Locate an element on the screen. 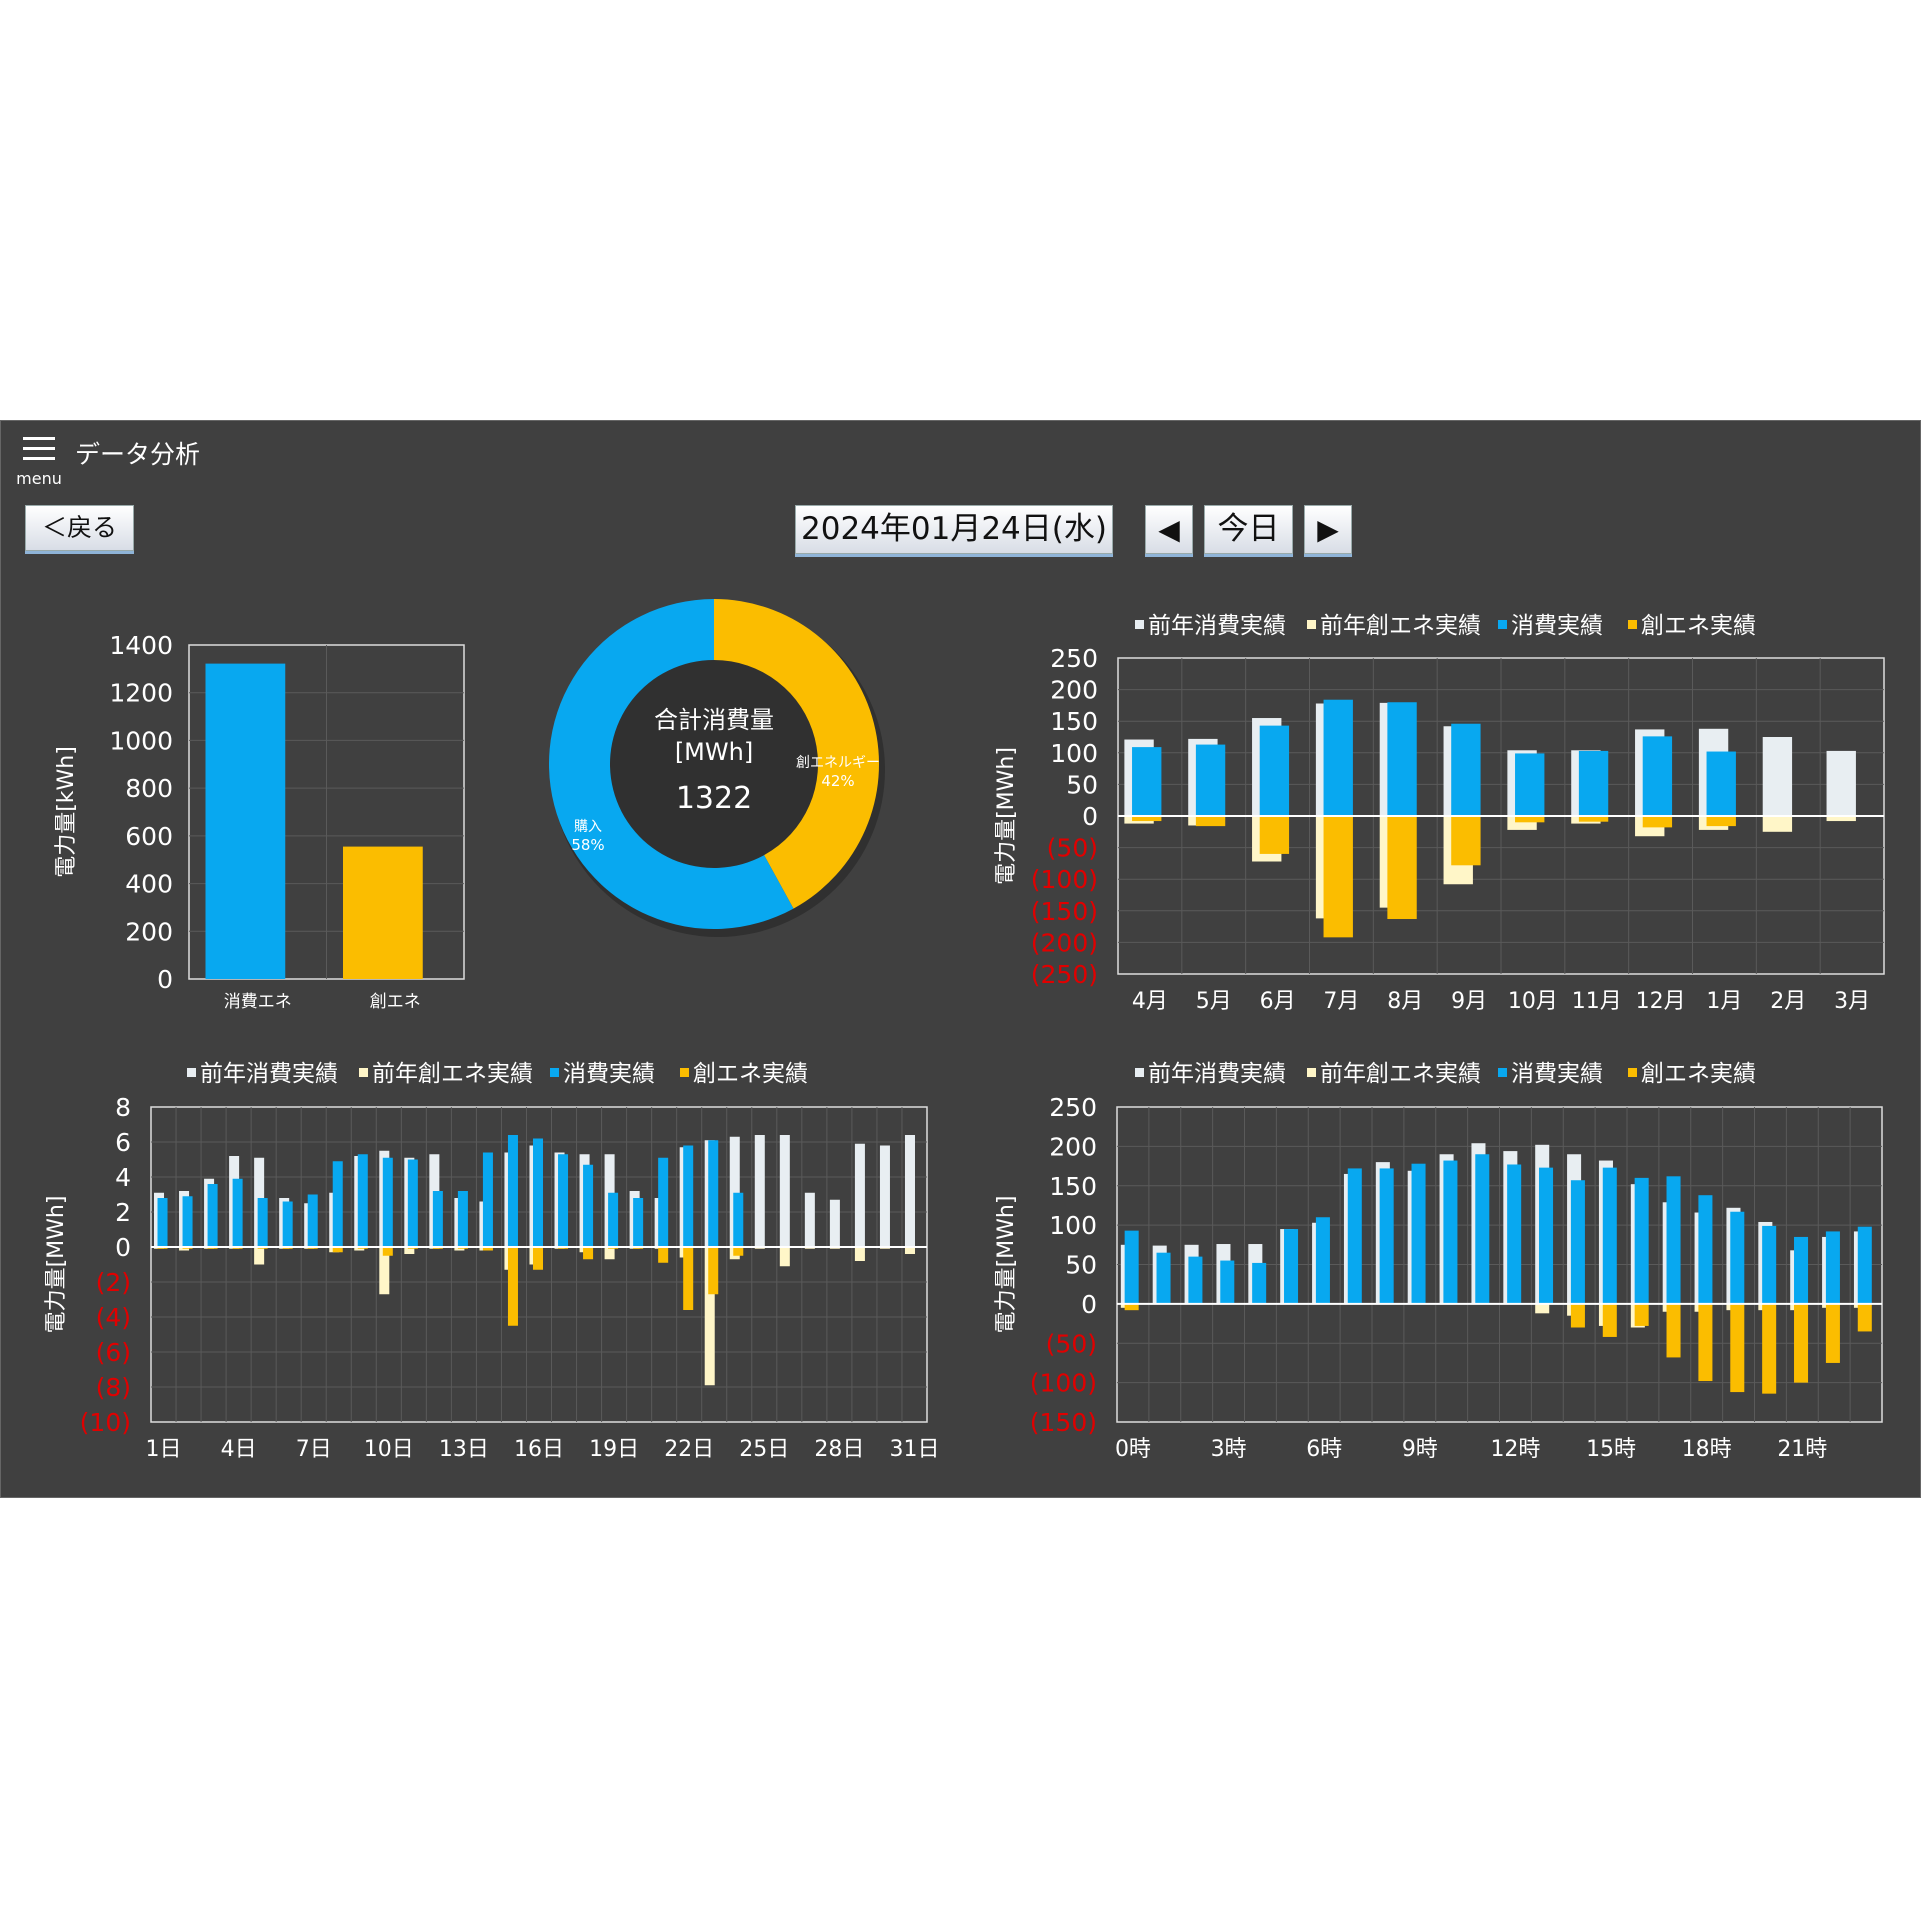 The width and height of the screenshot is (1921, 1921). x-tick-label: 創エネ is located at coordinates (395, 1002).